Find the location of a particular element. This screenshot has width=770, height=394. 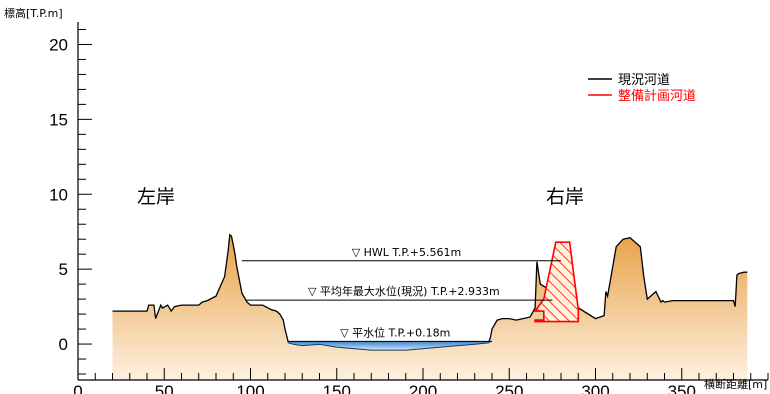

y-axis-title: 標高[T.P.m] is located at coordinates (33, 13).